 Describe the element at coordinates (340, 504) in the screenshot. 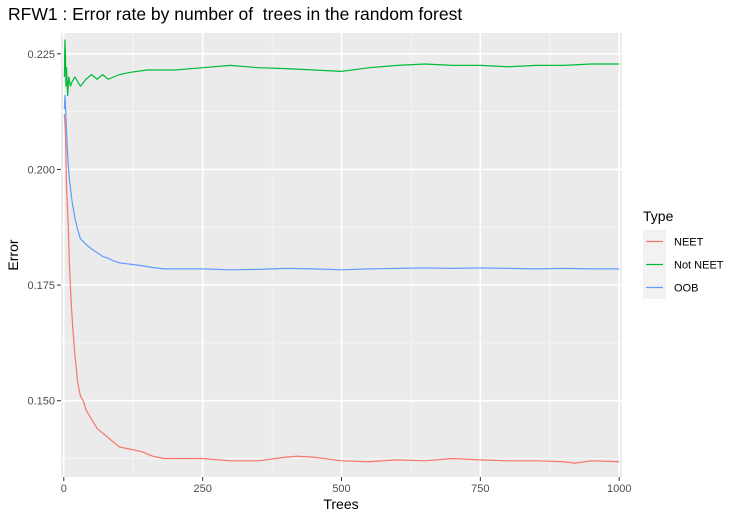

I see `x-axis-title: Trees` at that location.